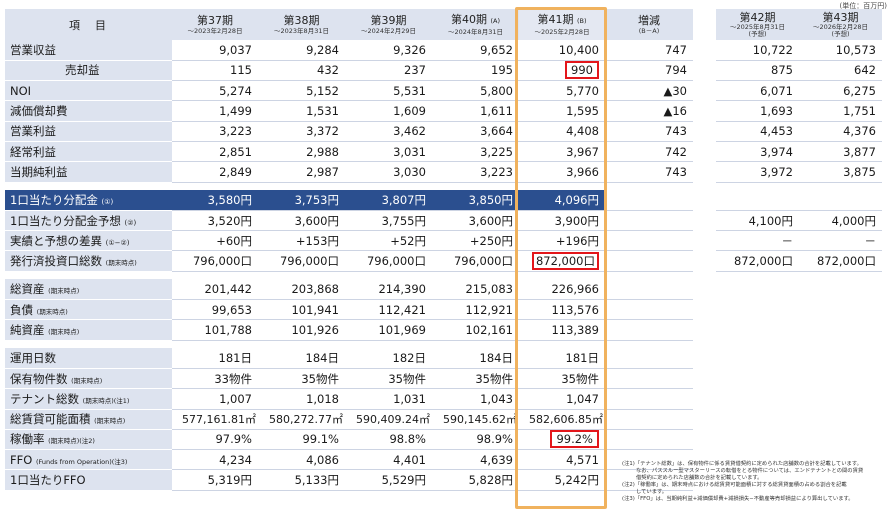 This screenshot has width=893, height=515. What do you see at coordinates (349, 111) in the screenshot?
I see `row-depreciation: 減価償却費 1,499 1,531 1,609 1,611 1,595 ▲16` at bounding box center [349, 111].